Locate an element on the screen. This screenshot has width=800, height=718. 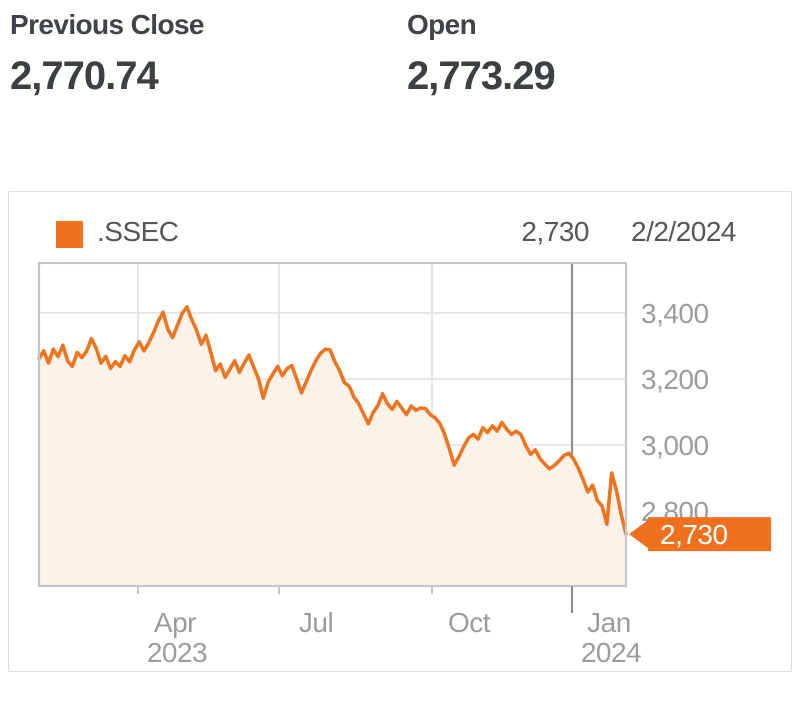
x-tick-label: Jul is located at coordinates (316, 622).